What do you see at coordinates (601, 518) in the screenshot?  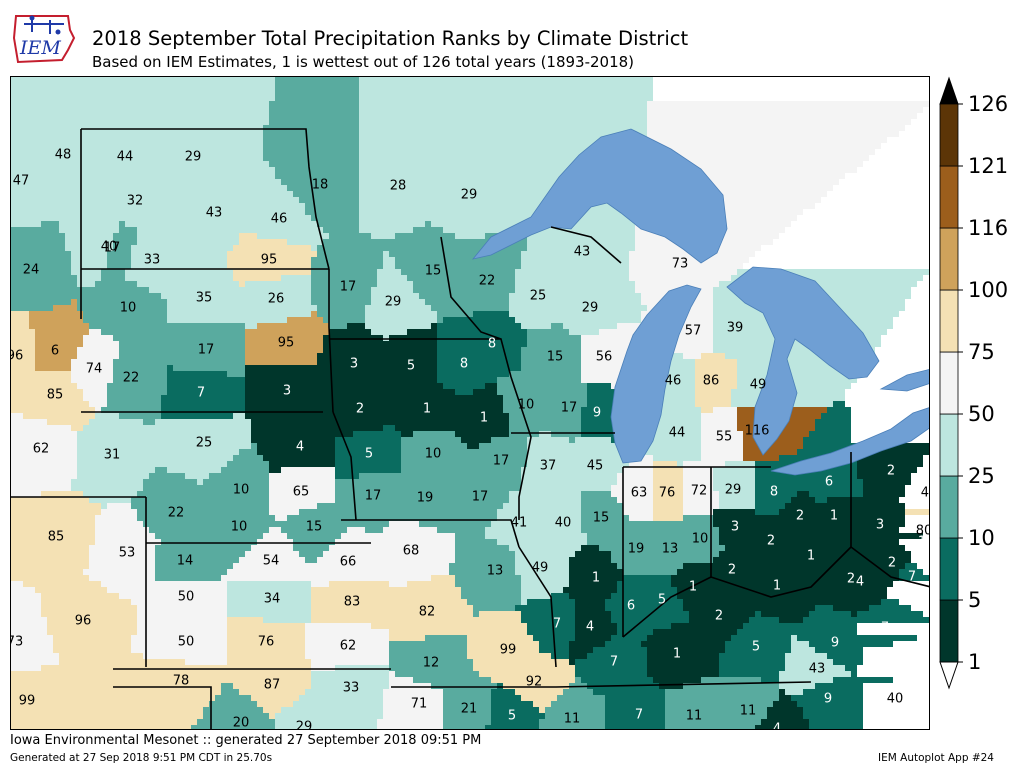 I see `district-rank-label: 15` at bounding box center [601, 518].